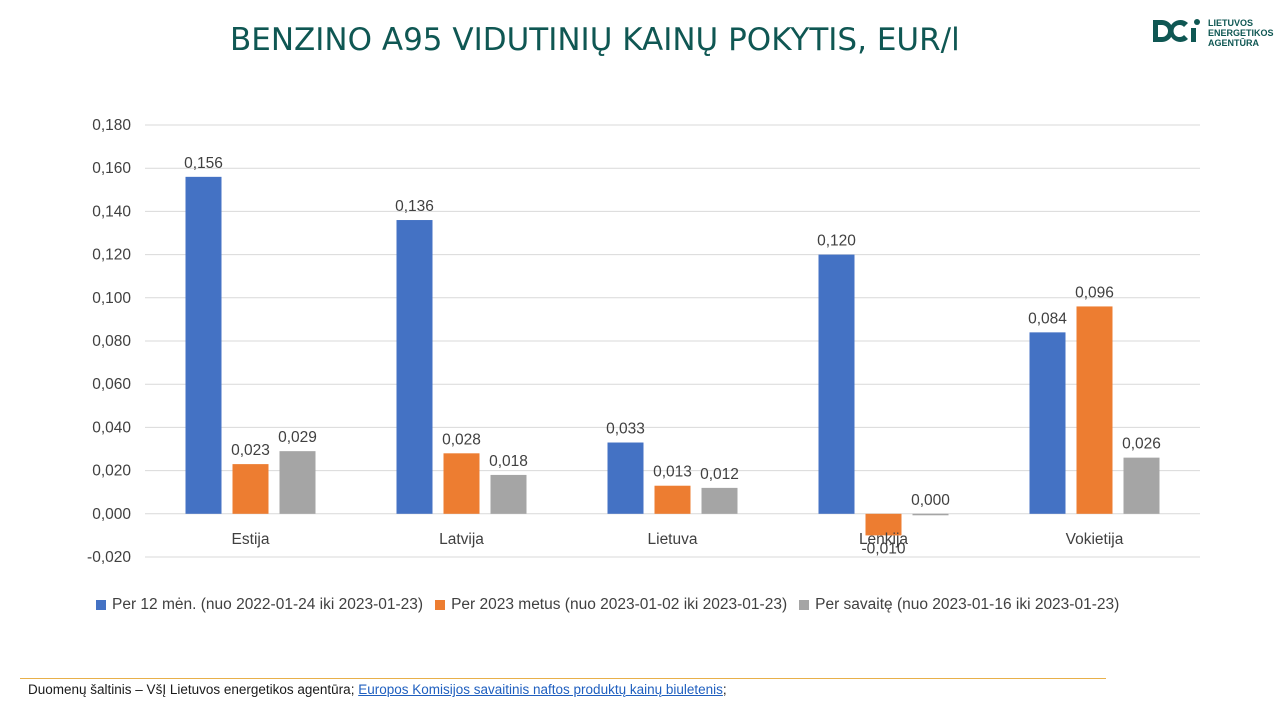 The height and width of the screenshot is (720, 1280). Describe the element at coordinates (111, 471) in the screenshot. I see `y-tick-label: 0,020` at that location.